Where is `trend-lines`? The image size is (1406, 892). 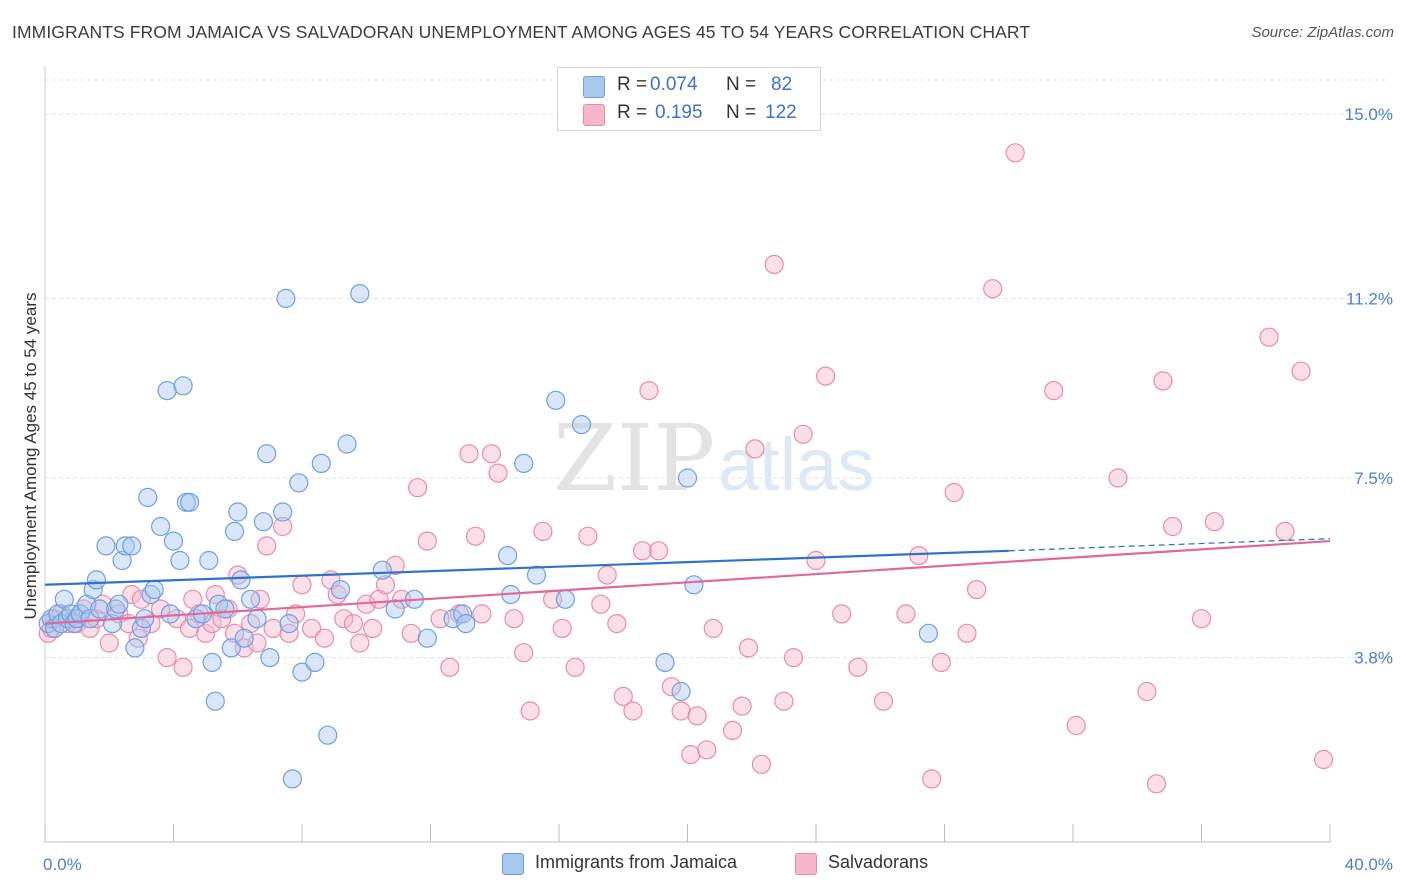
trend-lines is located at coordinates (687, 581).